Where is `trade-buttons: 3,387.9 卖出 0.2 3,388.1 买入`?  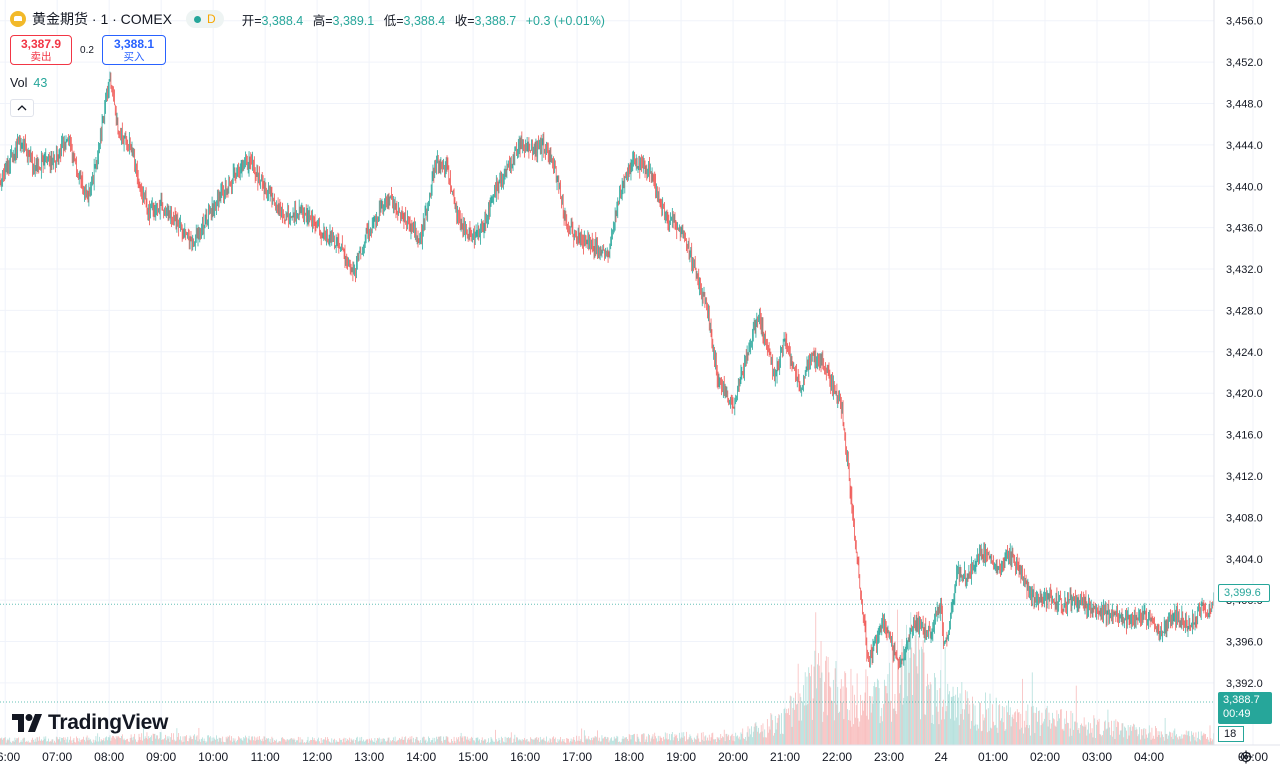
trade-buttons: 3,387.9 卖出 0.2 3,388.1 买入 is located at coordinates (88, 50).